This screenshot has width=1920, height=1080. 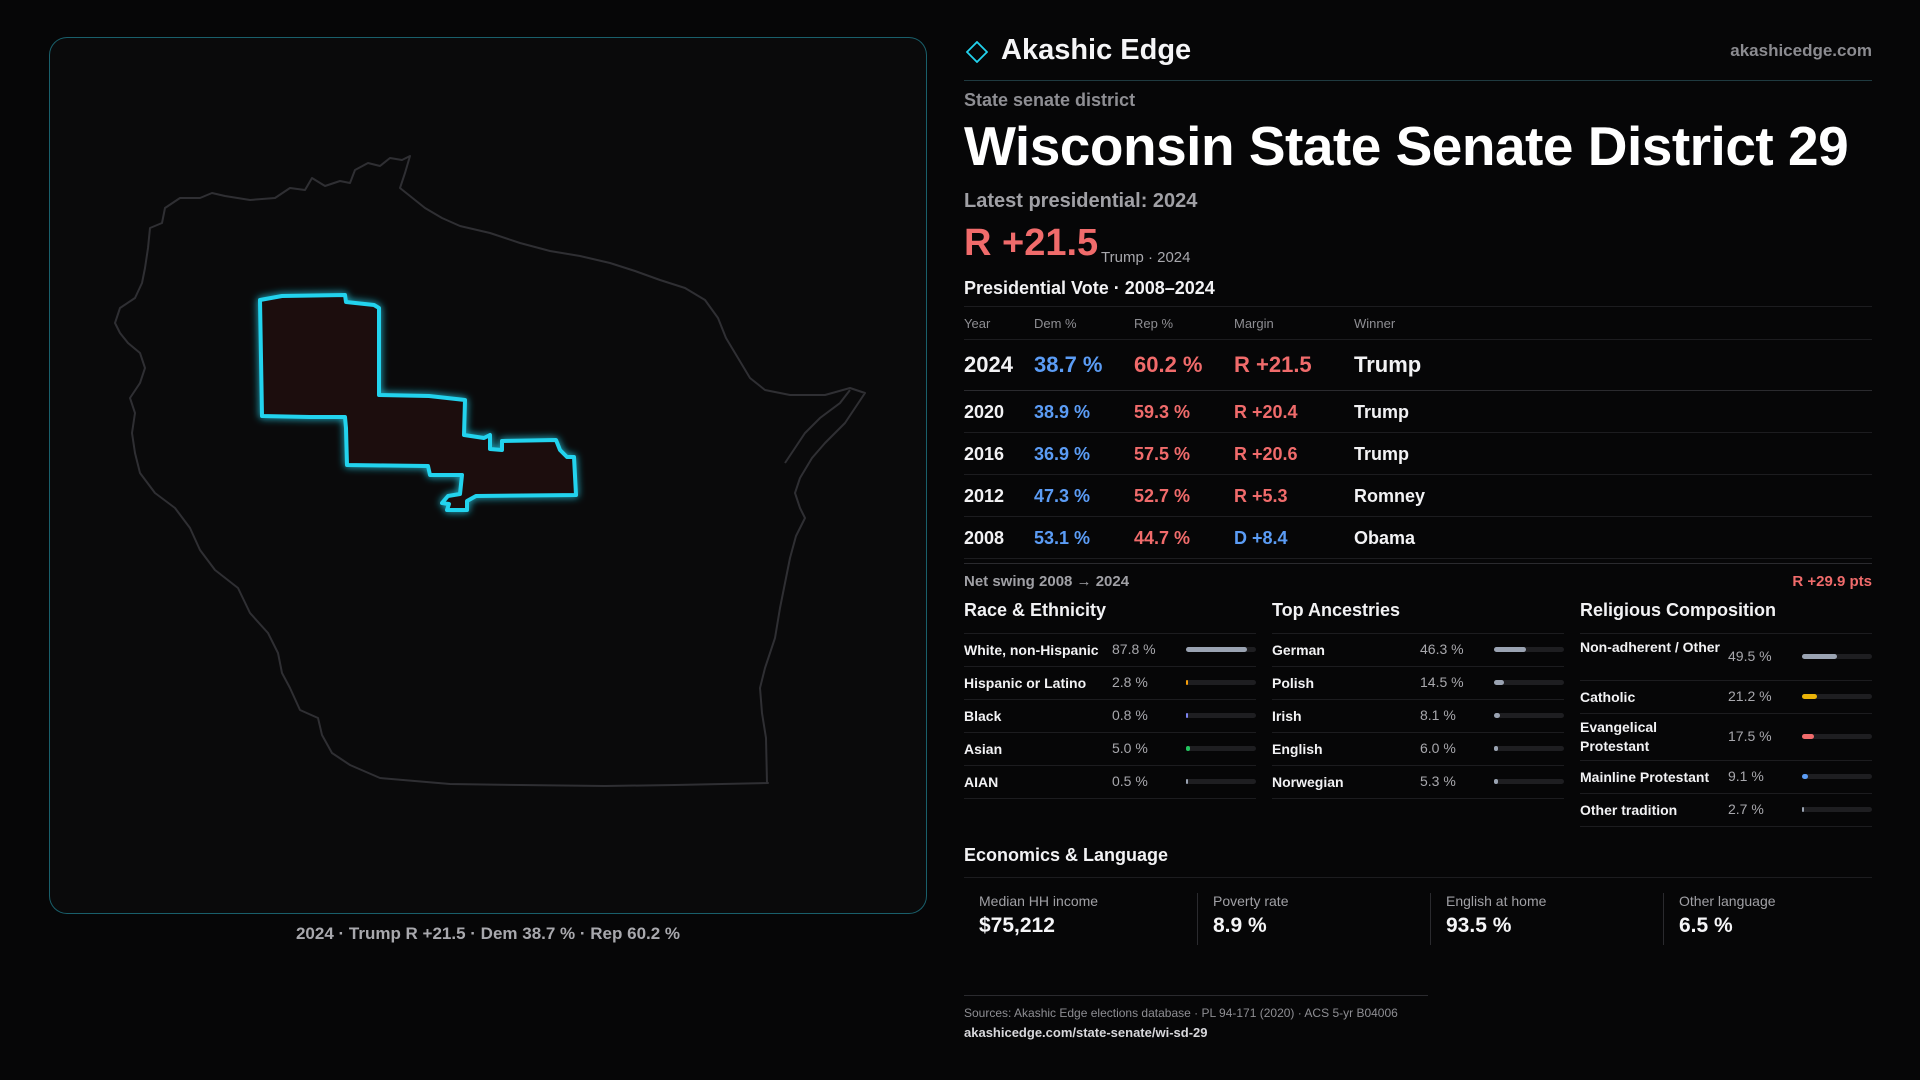 I want to click on item-value: 14.5 %, so click(x=1442, y=682).